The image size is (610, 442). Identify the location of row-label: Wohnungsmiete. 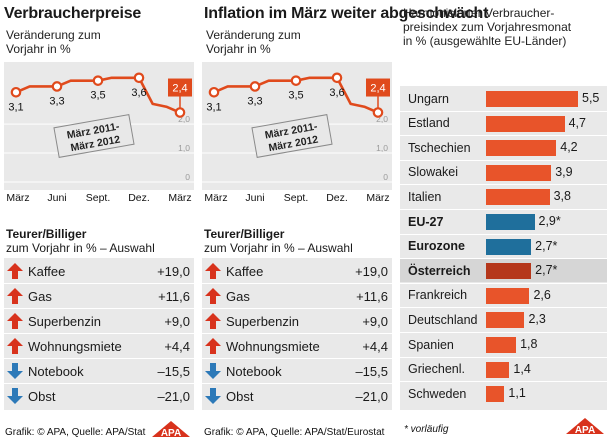
(273, 346).